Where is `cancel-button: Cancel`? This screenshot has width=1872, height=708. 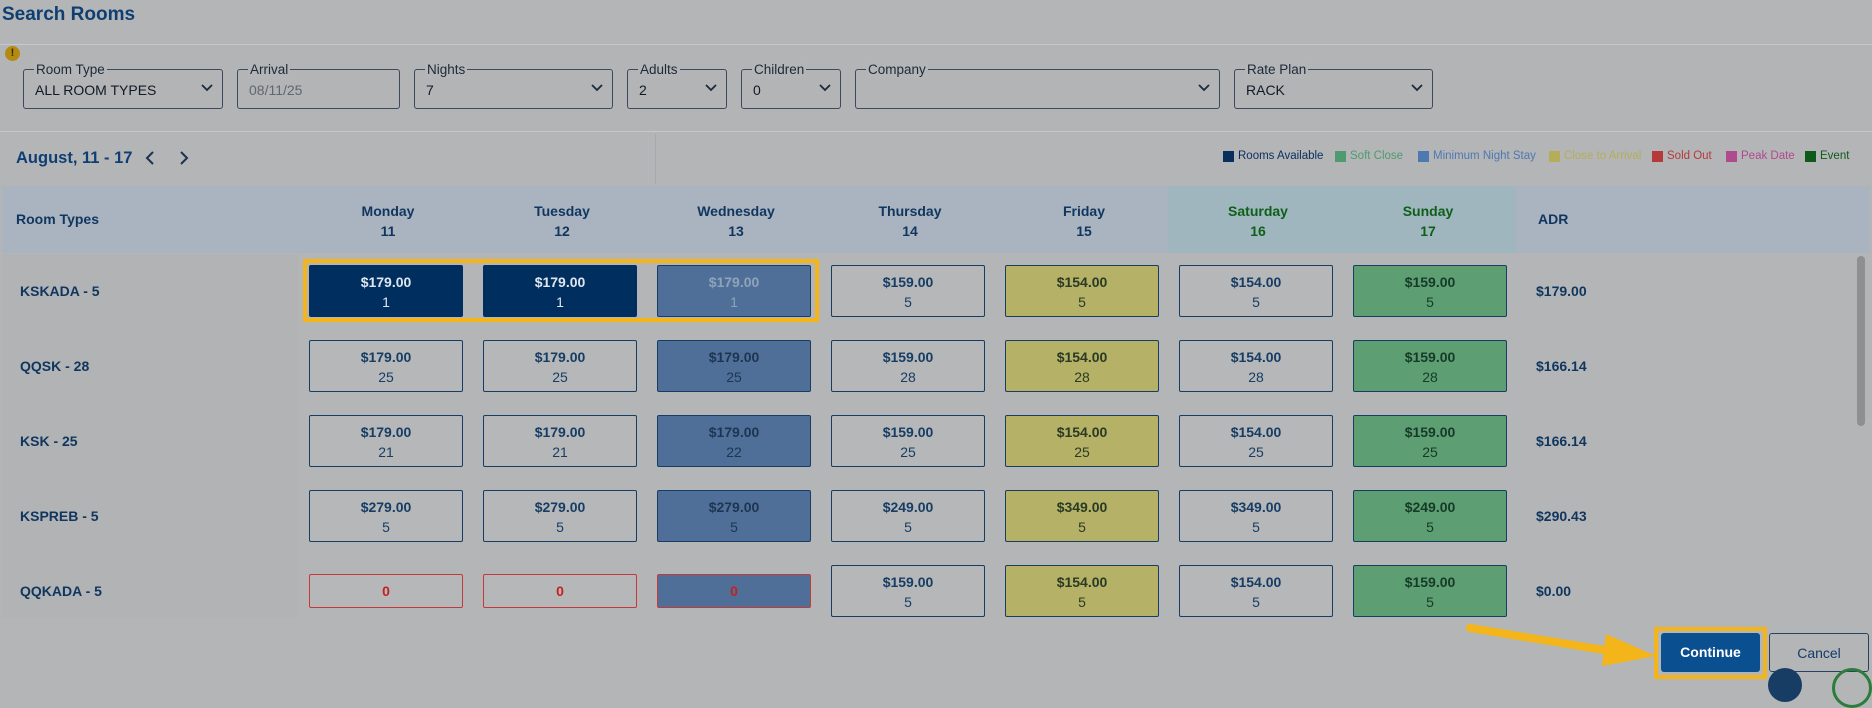
cancel-button: Cancel is located at coordinates (1819, 652).